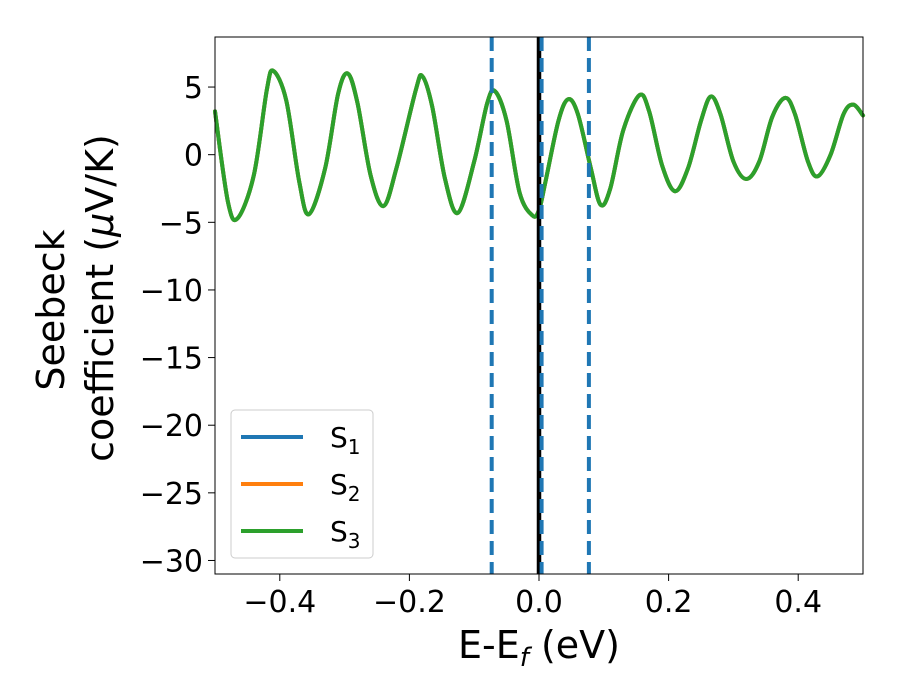 This screenshot has width=900, height=700. I want to click on legend-label-s1: S1, so click(345, 440).